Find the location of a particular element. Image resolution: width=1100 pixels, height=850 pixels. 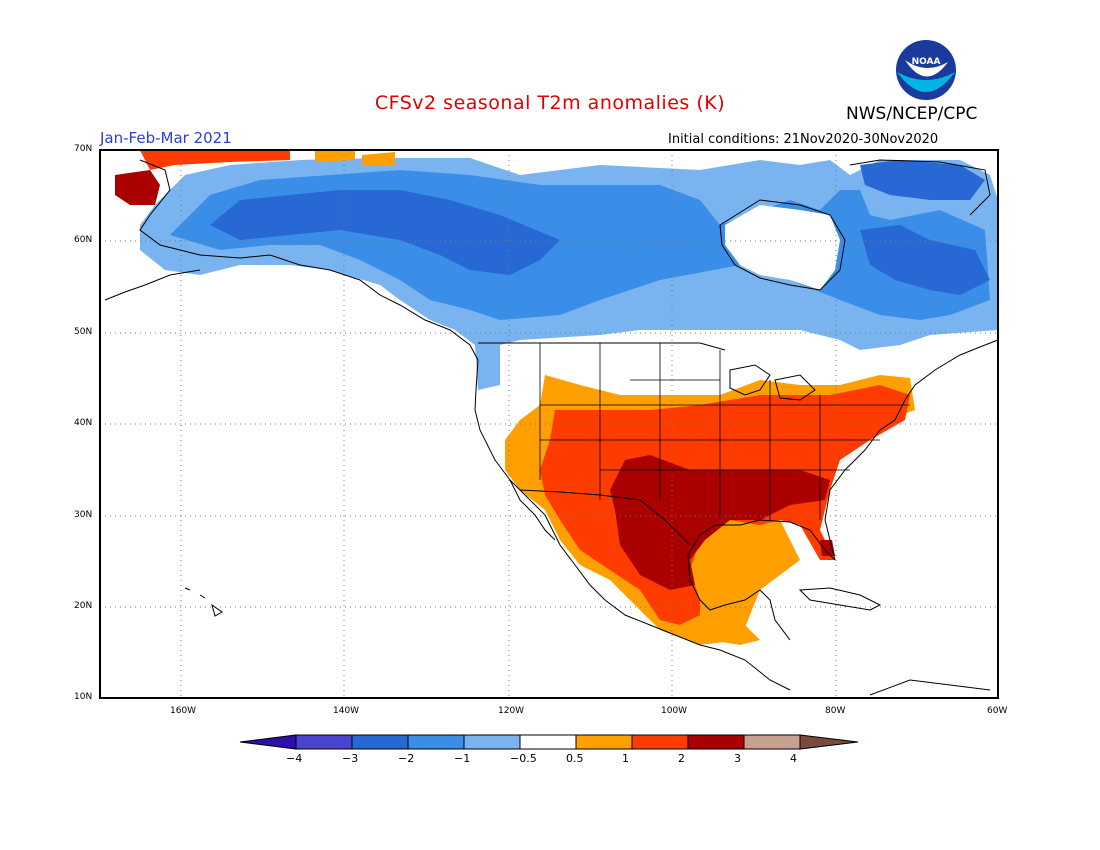

gulf-coast is located at coordinates (761, 560).